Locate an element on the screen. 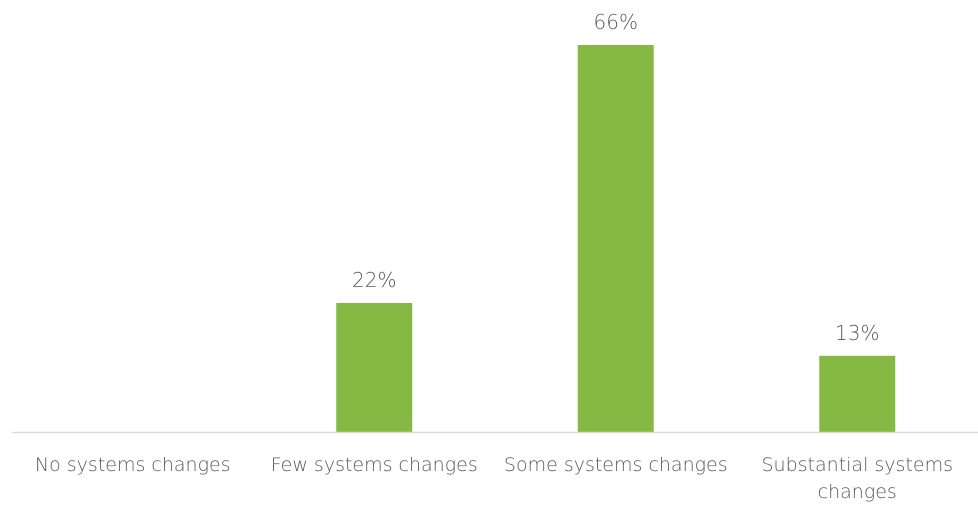  category-label-2: Few systems changes is located at coordinates (374, 465).